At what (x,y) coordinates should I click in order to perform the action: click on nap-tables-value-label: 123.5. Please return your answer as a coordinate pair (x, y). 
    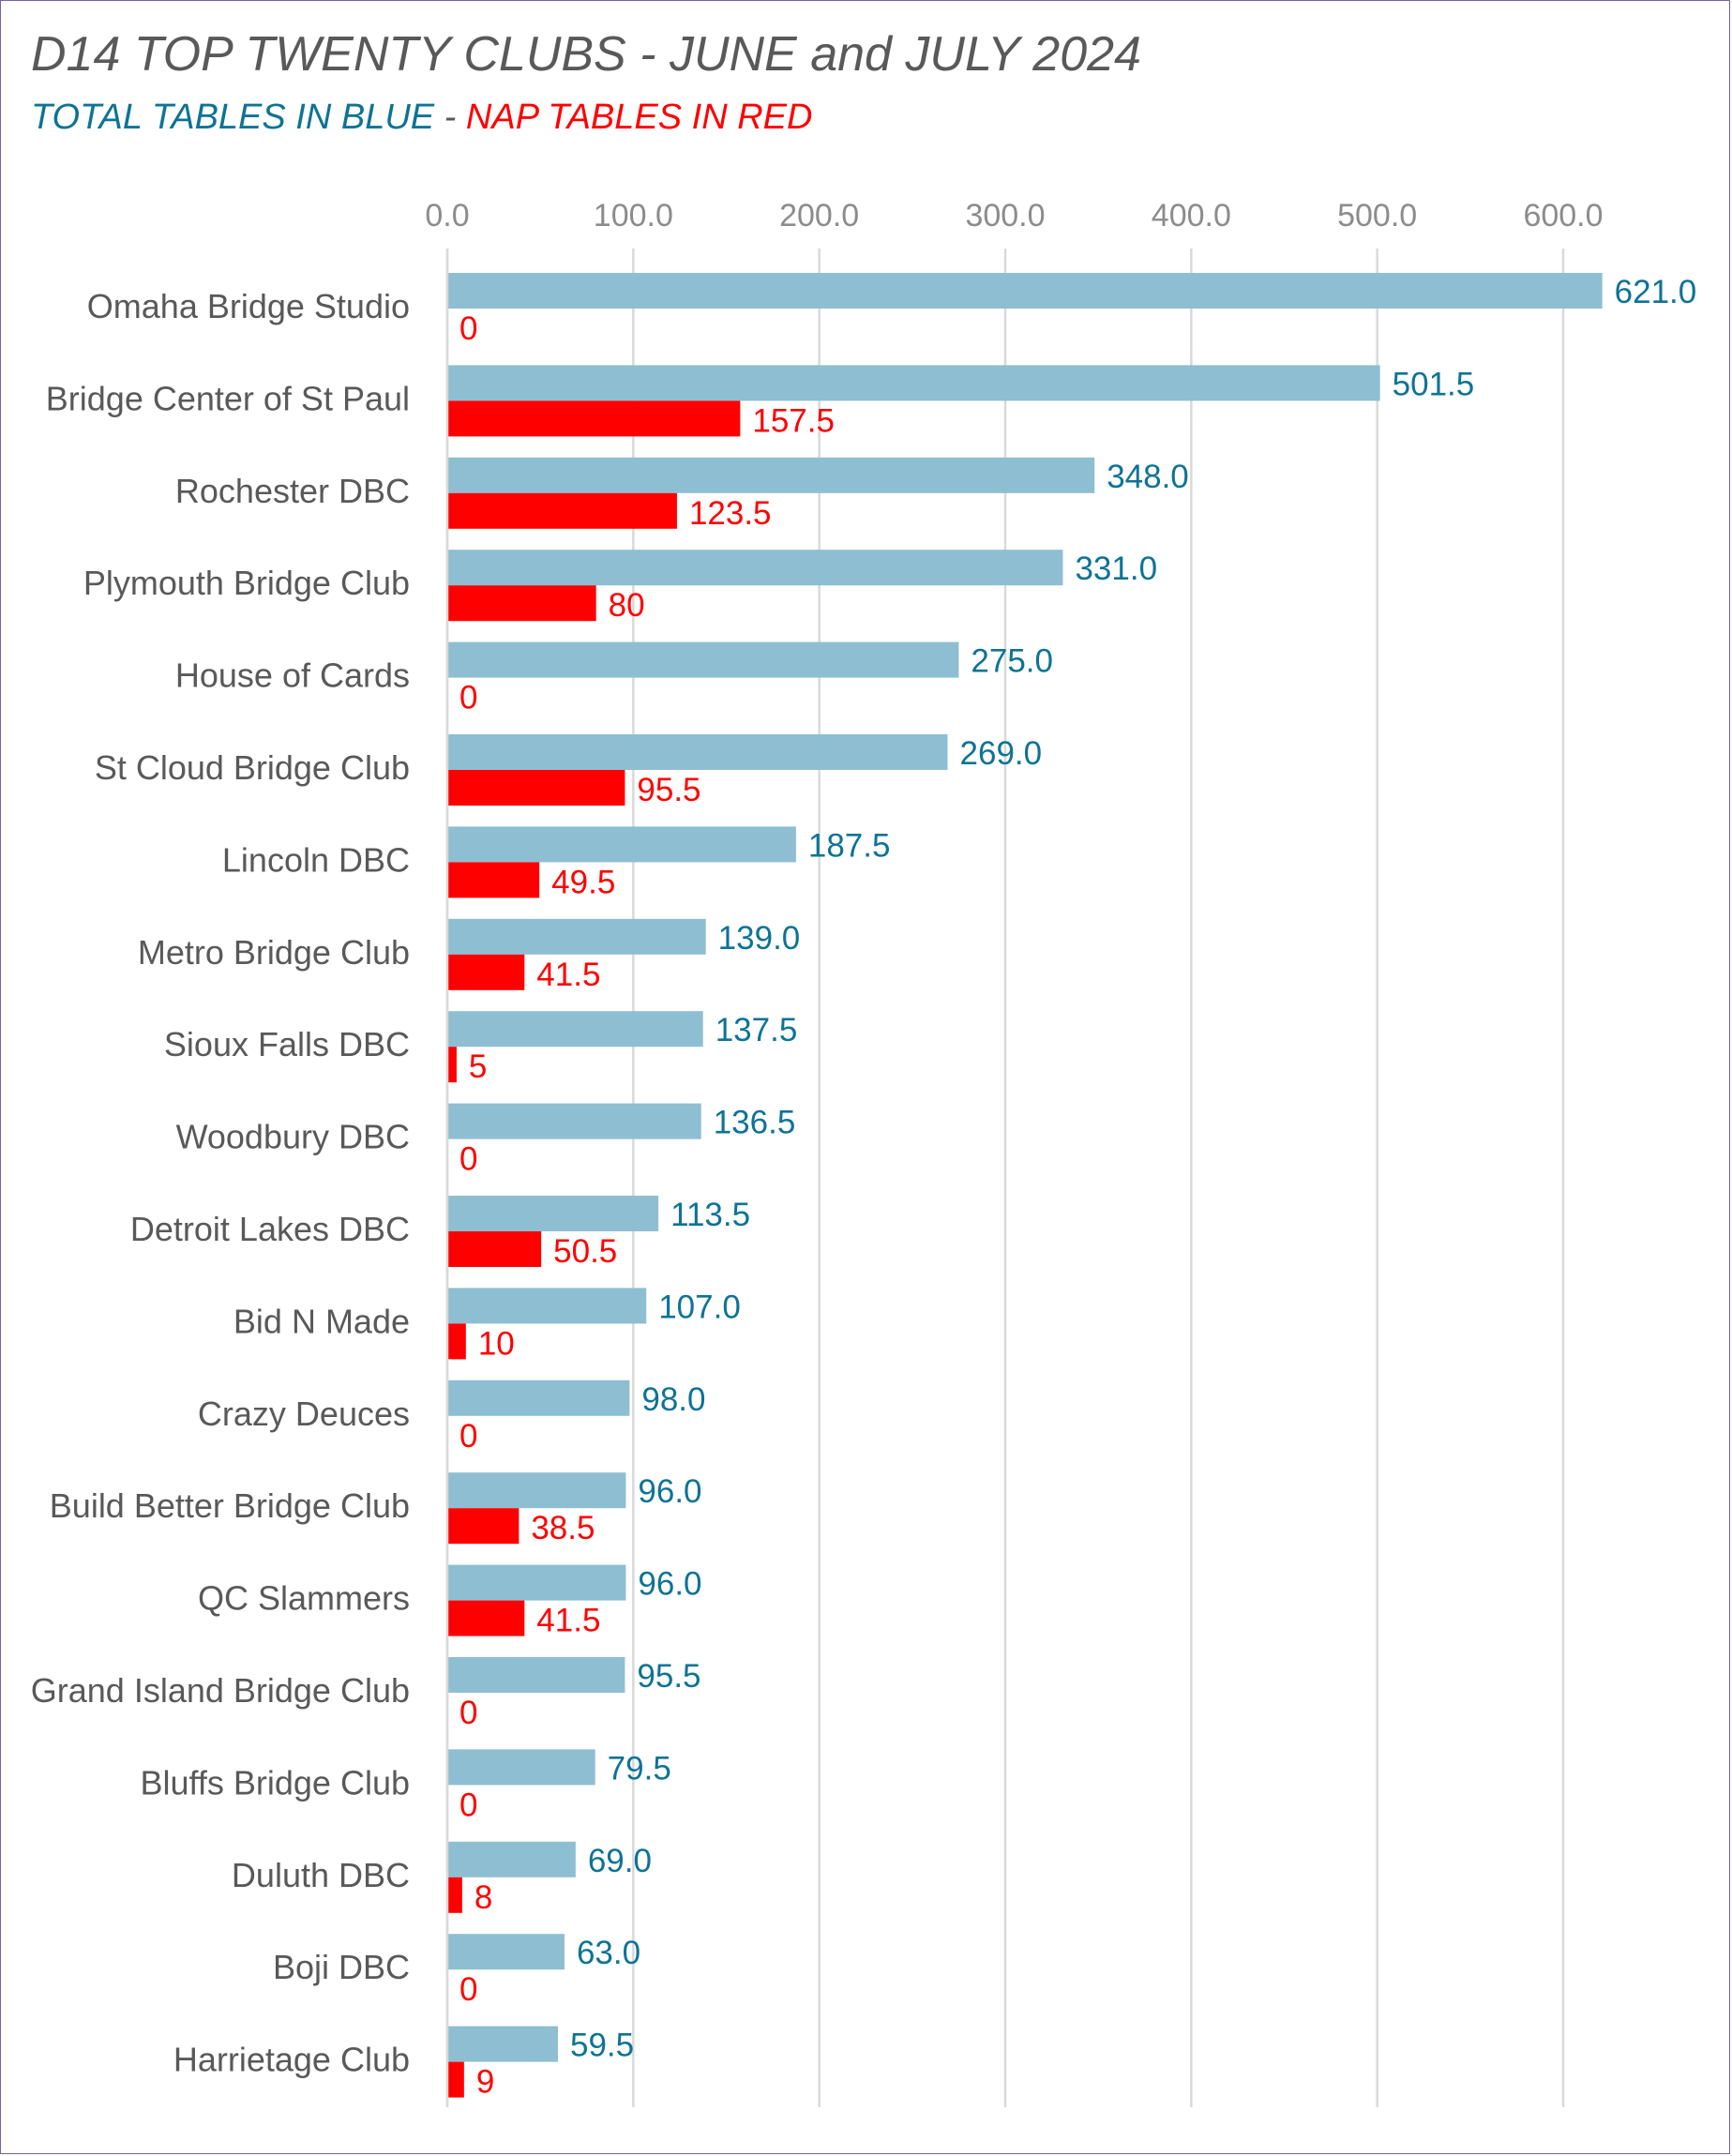
    Looking at the image, I should click on (730, 513).